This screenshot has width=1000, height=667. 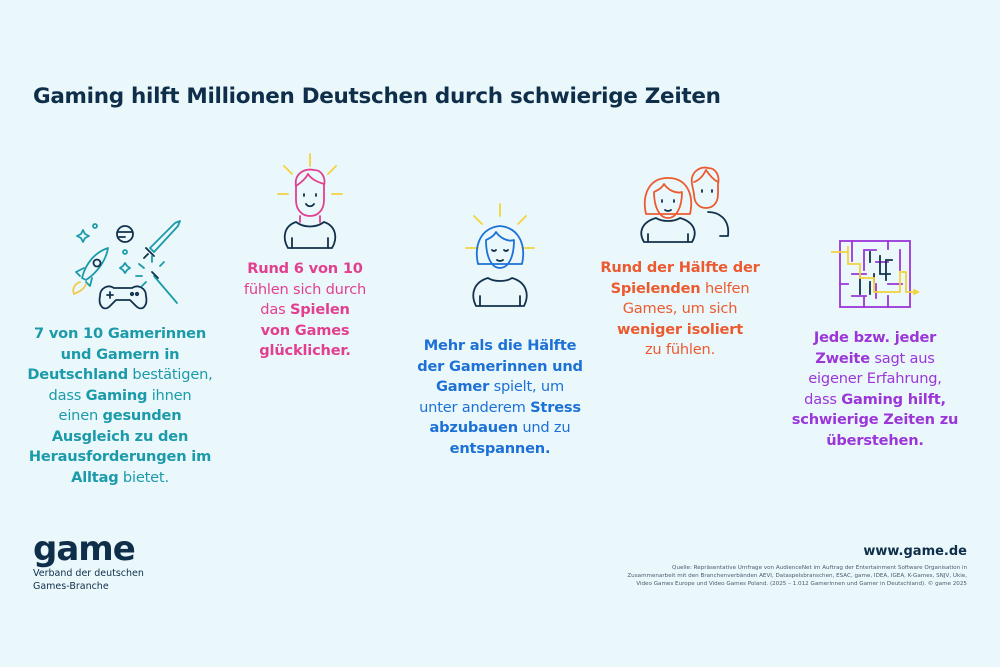 I want to click on body-text: Games, um sich, so click(x=680, y=308).